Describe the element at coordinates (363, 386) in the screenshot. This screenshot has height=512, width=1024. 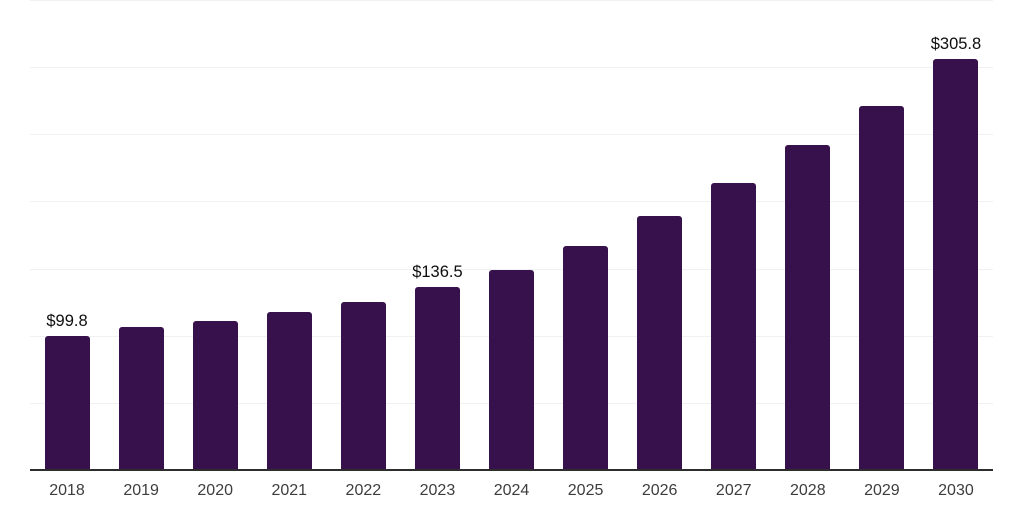
I see `bar-2022` at that location.